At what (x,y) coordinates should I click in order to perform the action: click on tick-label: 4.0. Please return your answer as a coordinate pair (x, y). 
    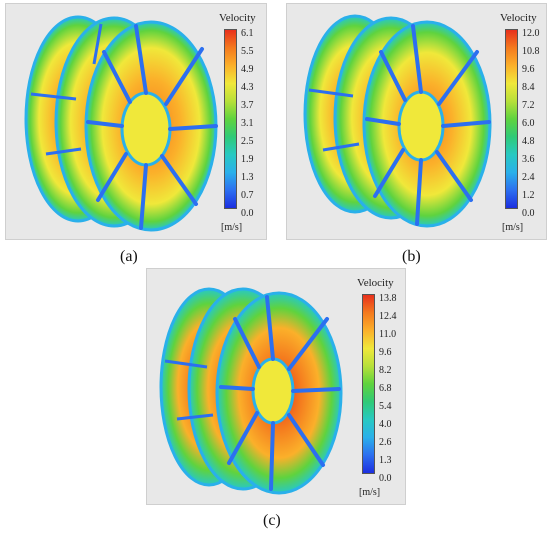
    Looking at the image, I should click on (385, 424).